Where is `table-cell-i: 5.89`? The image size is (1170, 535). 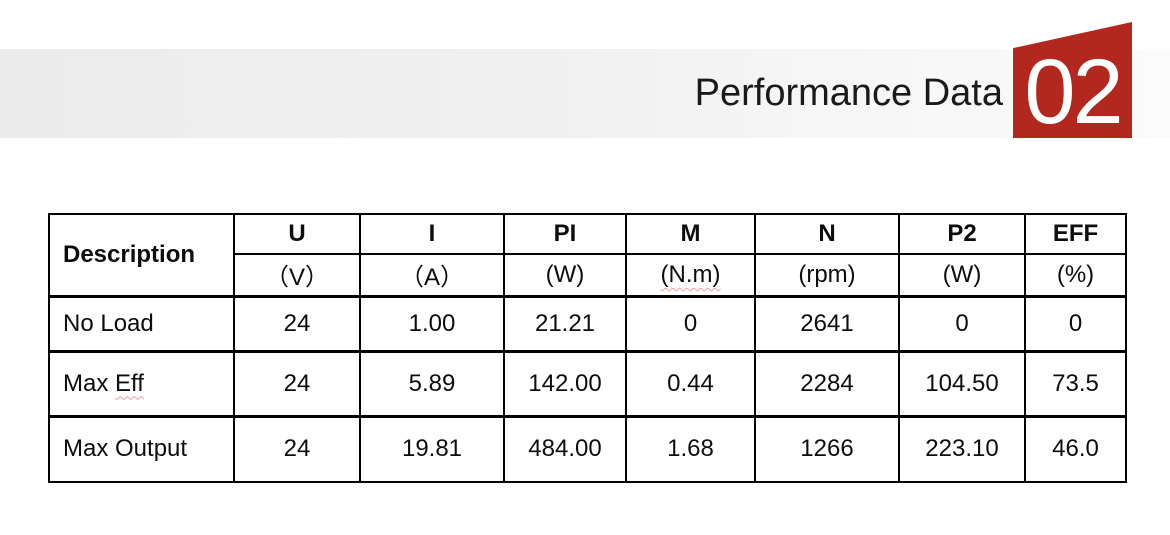 table-cell-i: 5.89 is located at coordinates (432, 383).